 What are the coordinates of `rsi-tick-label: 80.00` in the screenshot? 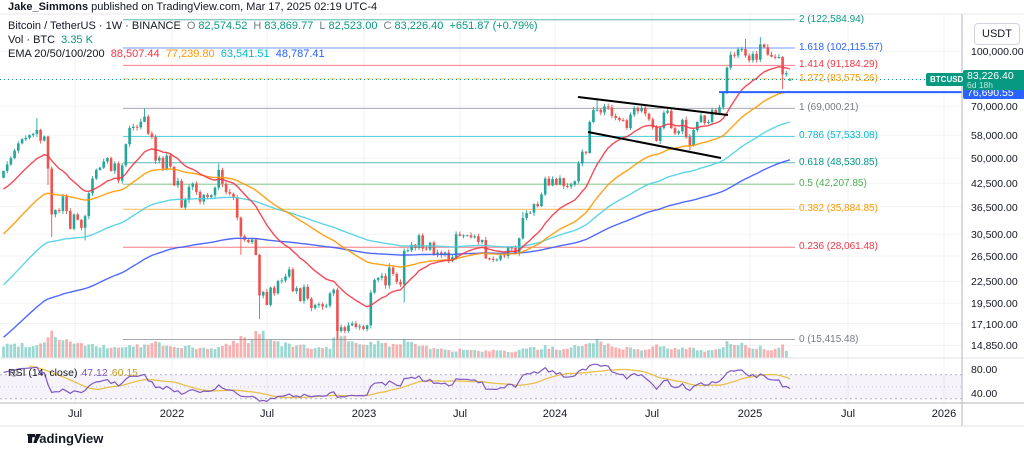 It's located at (984, 370).